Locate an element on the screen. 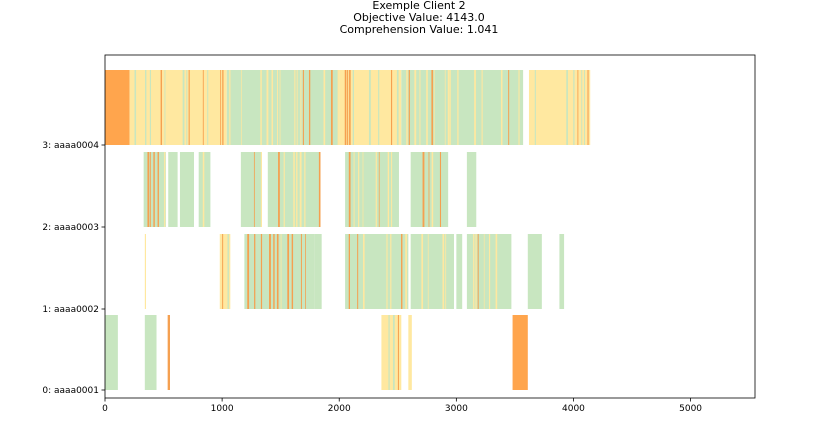 The height and width of the screenshot is (447, 838). task-block-r1-b8 is located at coordinates (534, 271).